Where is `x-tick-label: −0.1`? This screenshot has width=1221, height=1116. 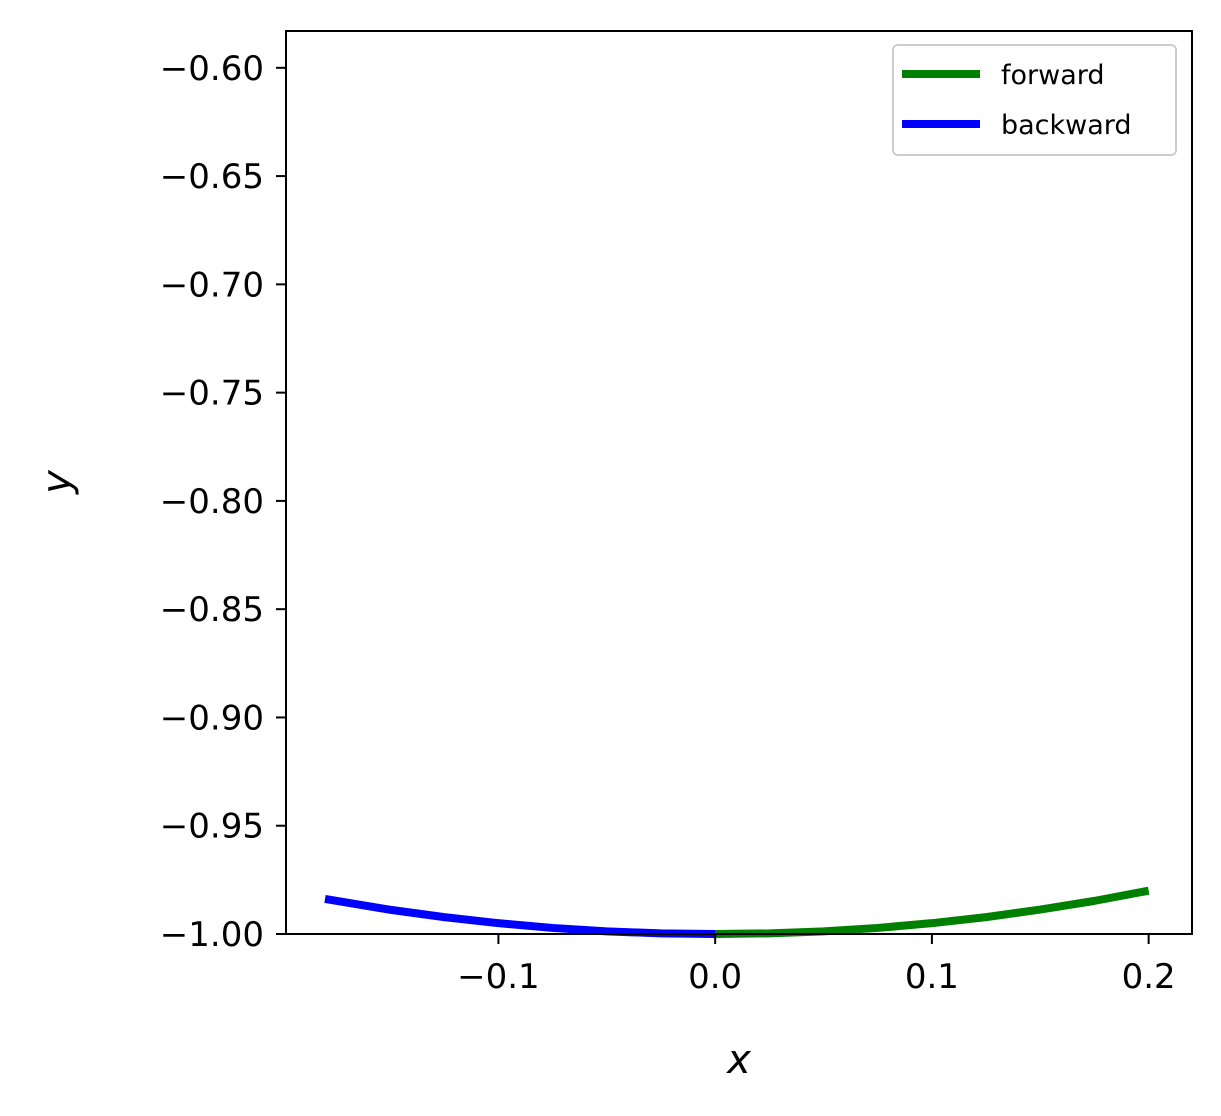 x-tick-label: −0.1 is located at coordinates (498, 977).